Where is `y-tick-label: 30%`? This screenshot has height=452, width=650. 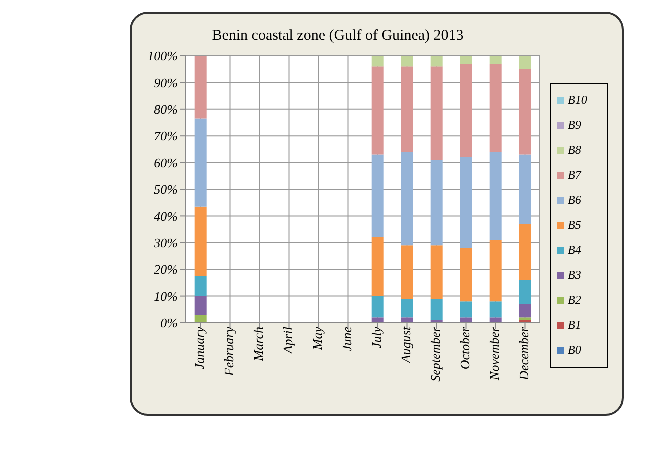 y-tick-label: 30% is located at coordinates (165, 243).